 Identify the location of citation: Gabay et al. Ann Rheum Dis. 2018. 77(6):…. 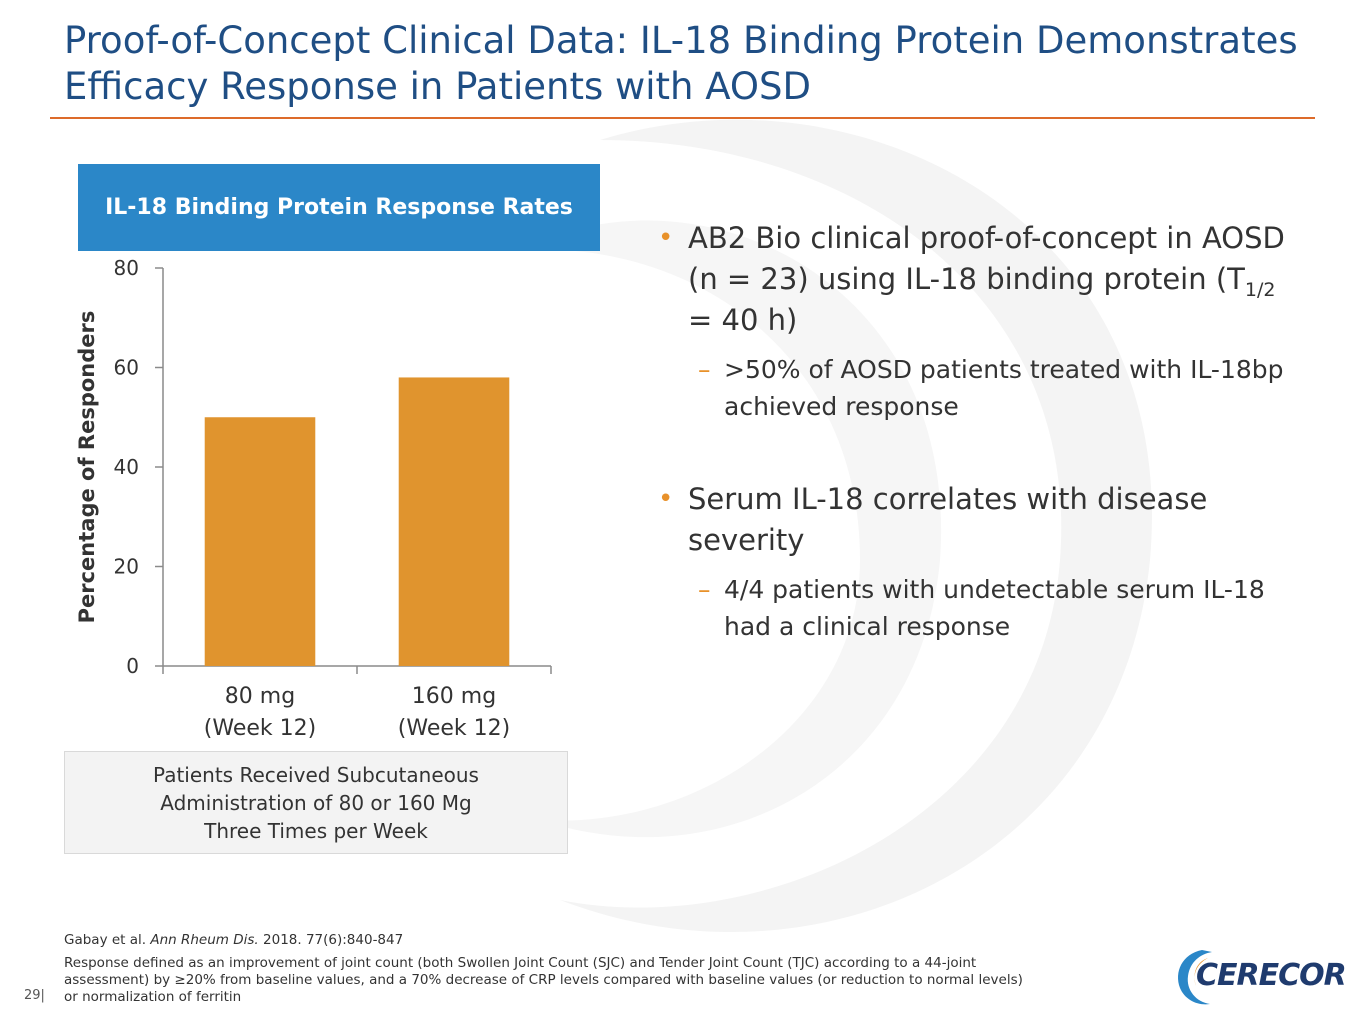
(544, 940).